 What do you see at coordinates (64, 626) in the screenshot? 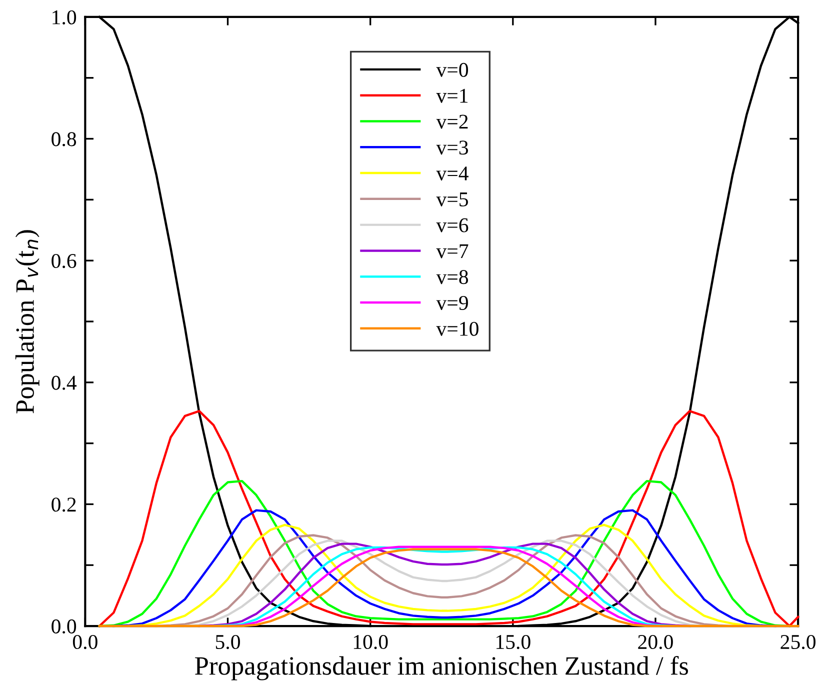
I see `y-tick-label: 0.0` at bounding box center [64, 626].